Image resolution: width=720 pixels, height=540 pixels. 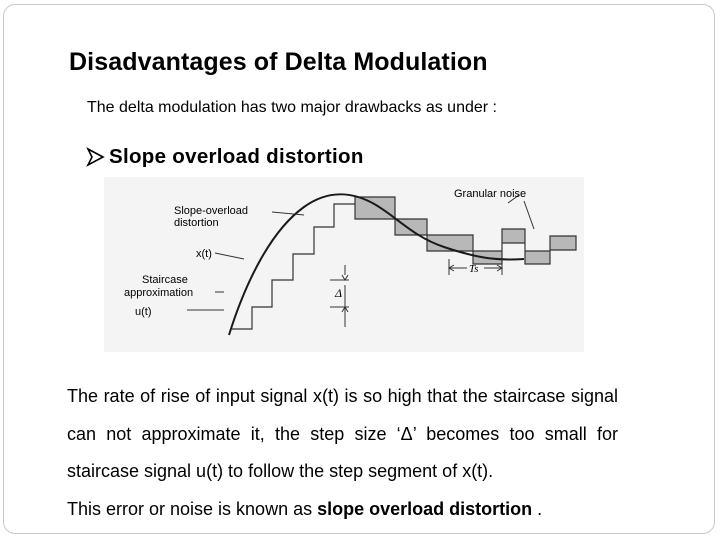 I want to click on label-granular-noise: Granular noise, so click(x=490, y=194).